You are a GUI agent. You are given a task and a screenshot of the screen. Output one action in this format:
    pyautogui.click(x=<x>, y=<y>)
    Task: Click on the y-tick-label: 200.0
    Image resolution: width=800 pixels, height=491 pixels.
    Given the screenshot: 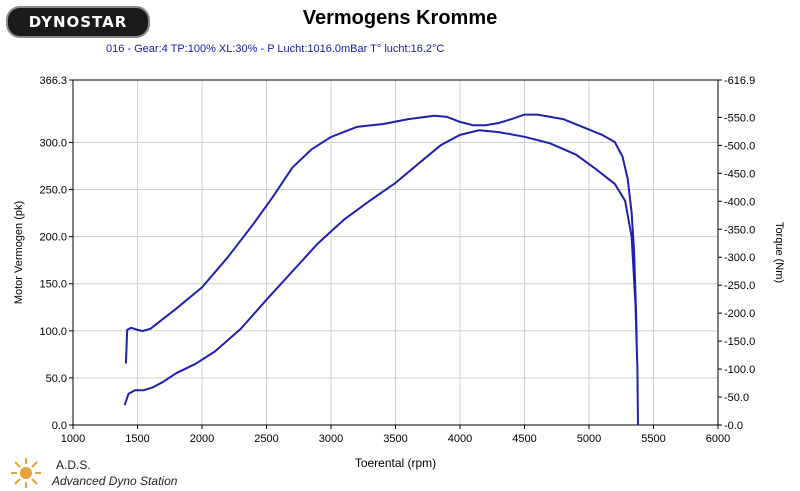 What is the action you would take?
    pyautogui.click(x=53, y=238)
    